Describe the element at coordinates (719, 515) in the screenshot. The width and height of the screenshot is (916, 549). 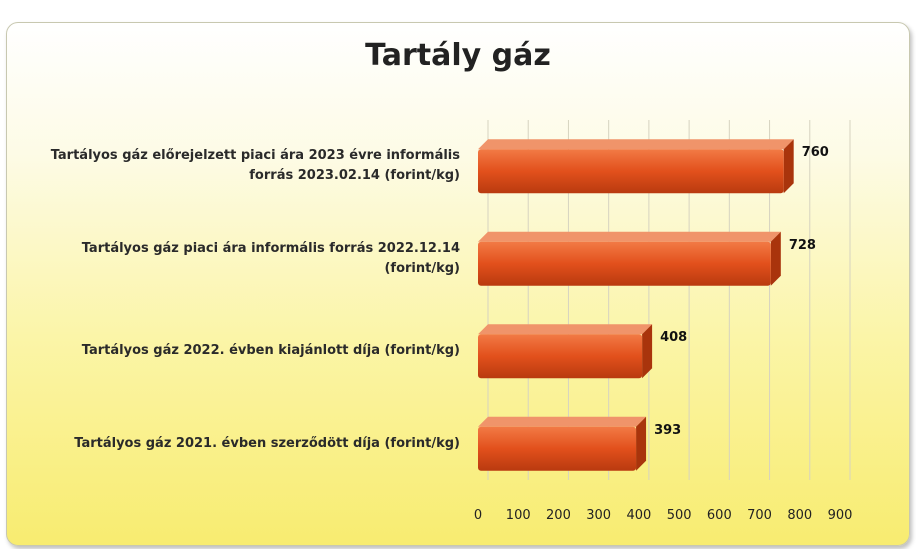
I see `x-tick-label: 600` at that location.